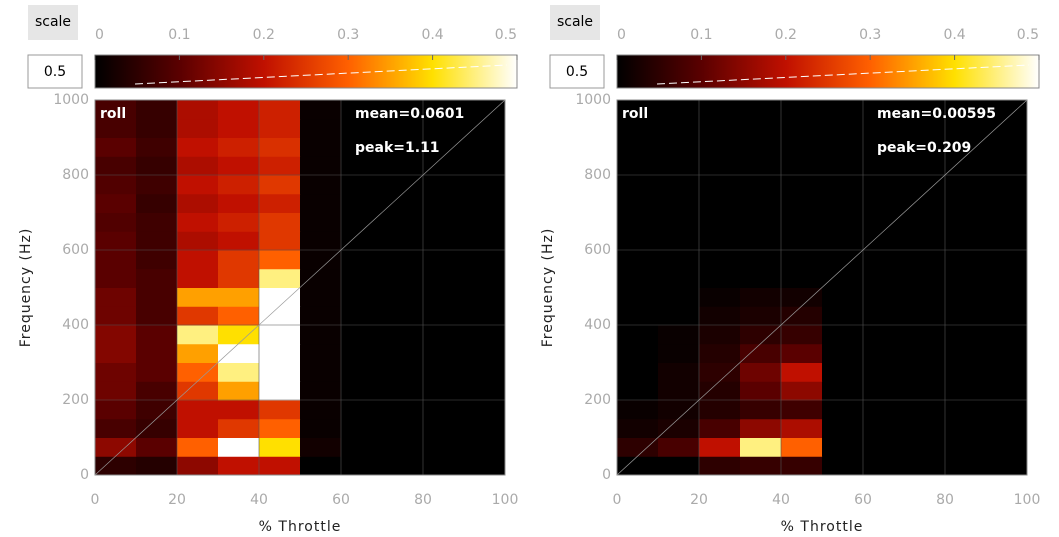  Describe the element at coordinates (575, 22) in the screenshot. I see `scale-label: scale` at that location.